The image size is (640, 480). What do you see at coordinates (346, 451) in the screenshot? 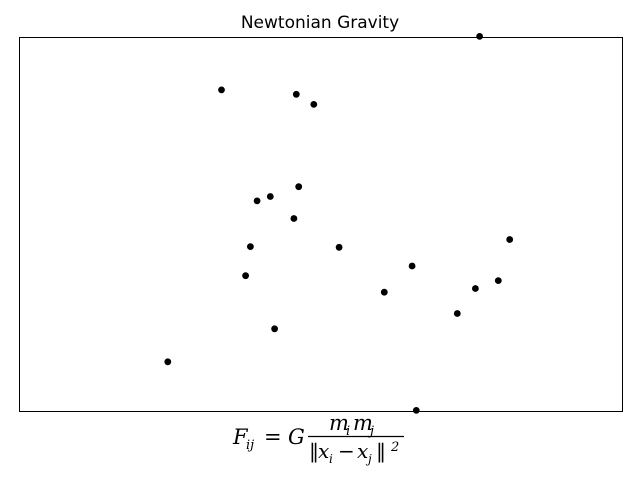
I see `formula-denominator-minus: −` at bounding box center [346, 451].